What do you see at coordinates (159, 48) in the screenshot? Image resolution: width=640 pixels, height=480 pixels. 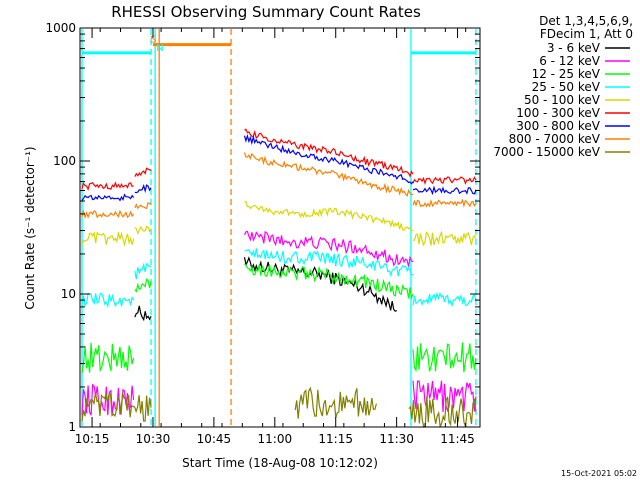 I see `flag-label-night: N` at bounding box center [159, 48].